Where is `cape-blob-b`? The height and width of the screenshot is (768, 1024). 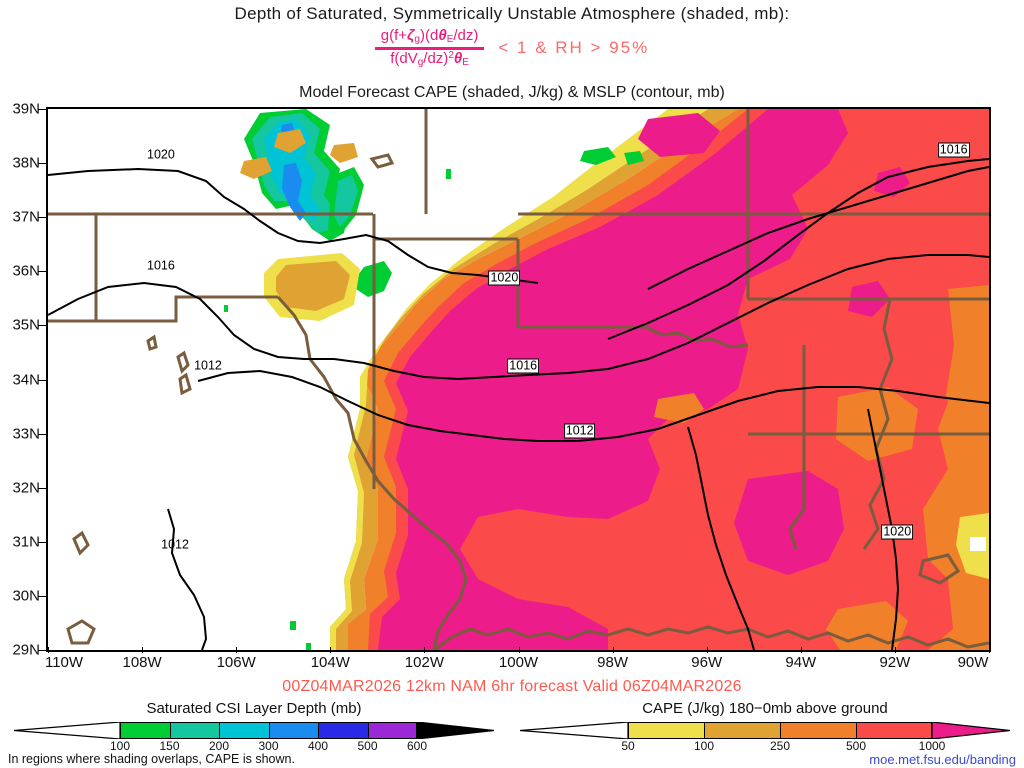
cape-blob-b is located at coordinates (783, 130).